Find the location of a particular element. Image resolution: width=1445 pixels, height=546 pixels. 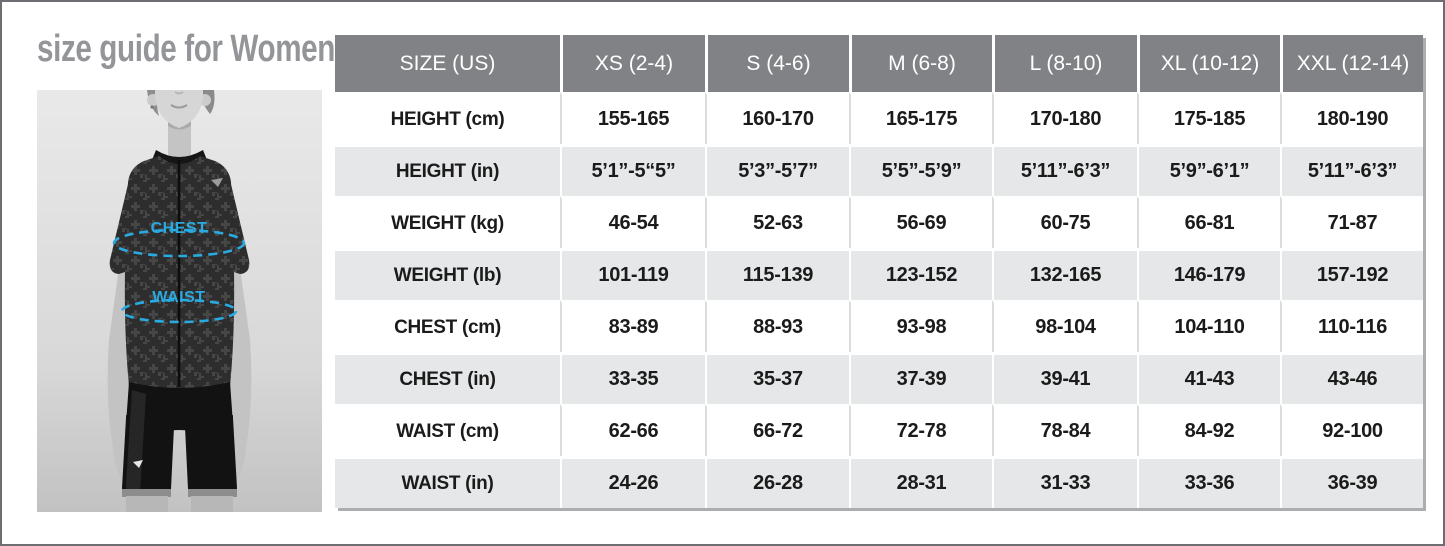

size-value-cell: 60-75 is located at coordinates (1064, 222).